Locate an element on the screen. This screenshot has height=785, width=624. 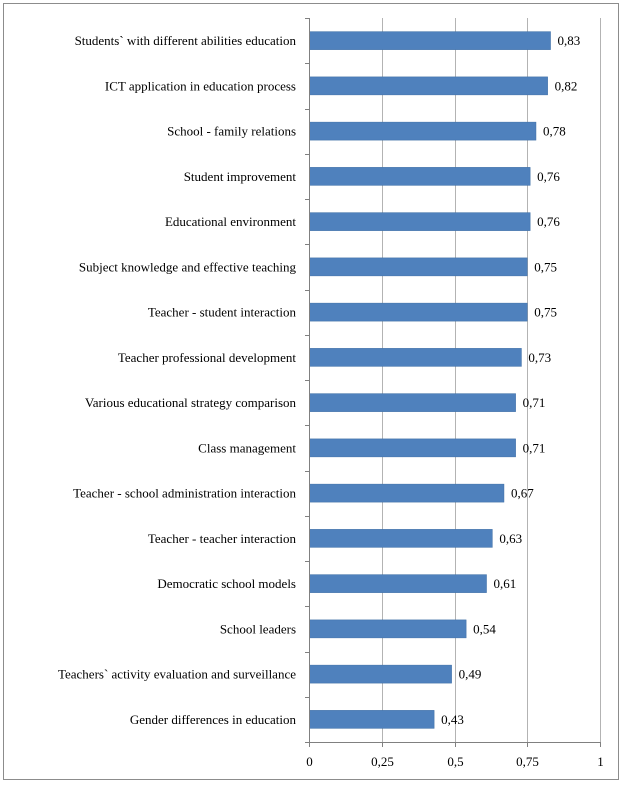
category-label: School leaders is located at coordinates (258, 628).